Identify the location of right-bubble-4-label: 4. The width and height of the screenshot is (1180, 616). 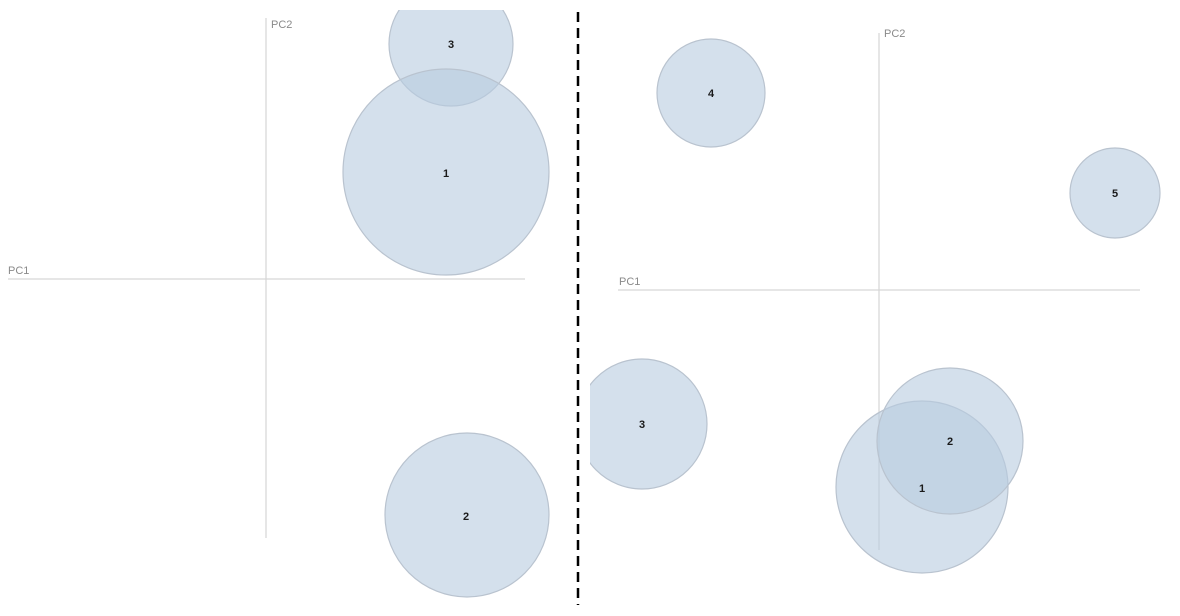
(711, 94).